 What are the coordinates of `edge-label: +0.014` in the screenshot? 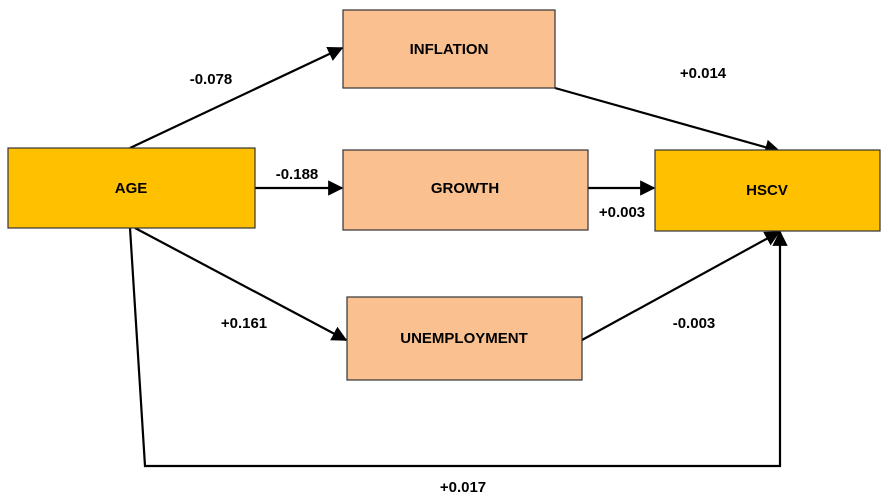 It's located at (703, 73).